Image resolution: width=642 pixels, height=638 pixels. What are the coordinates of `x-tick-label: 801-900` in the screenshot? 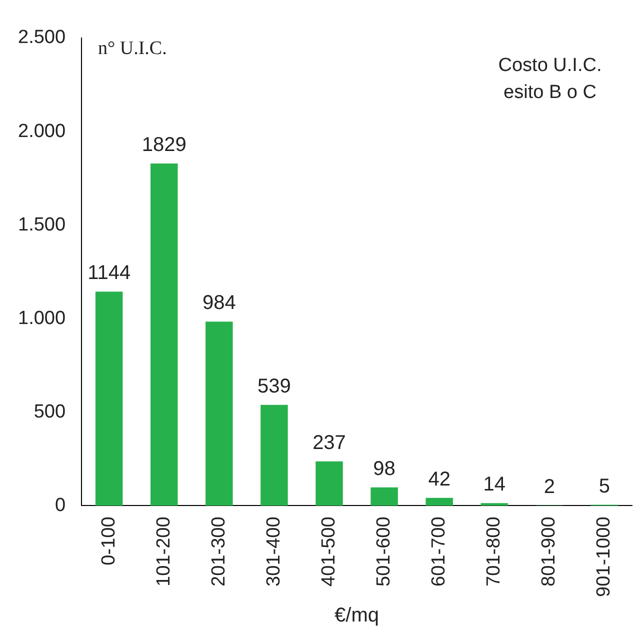 It's located at (549, 551).